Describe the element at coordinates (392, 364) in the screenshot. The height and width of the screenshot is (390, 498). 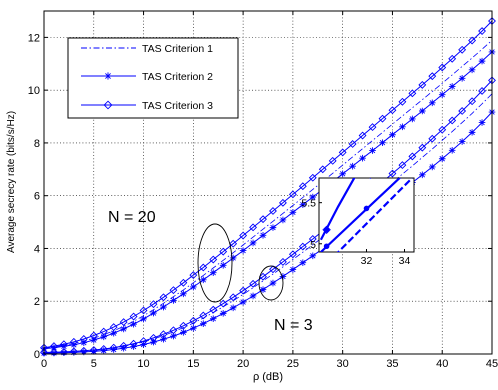
I see `x-tick-label: 35` at that location.